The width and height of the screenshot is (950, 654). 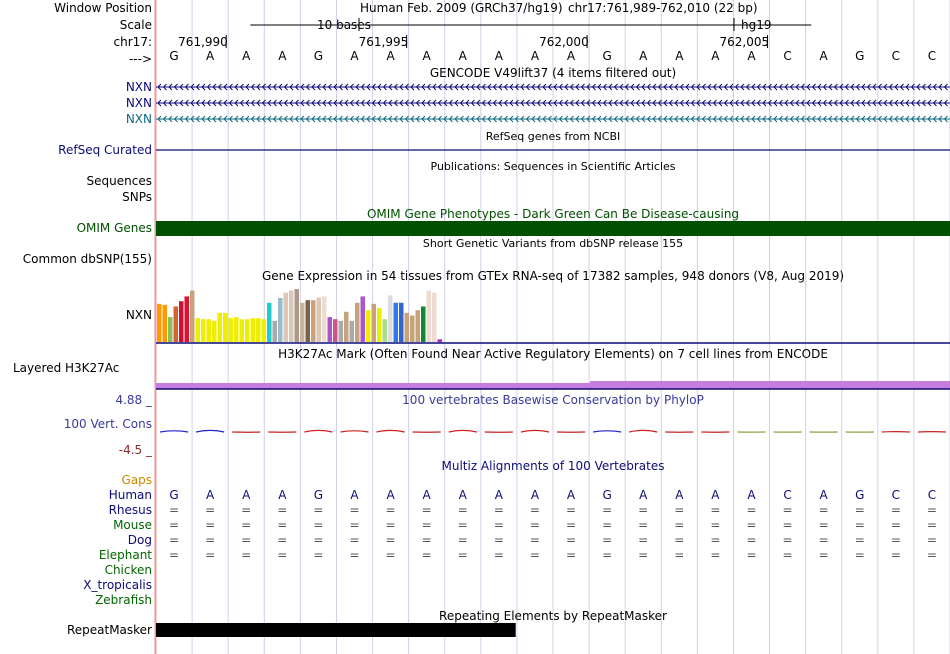 What do you see at coordinates (107, 424) in the screenshot?
I see `phylop-label: 100 Vert. Cons` at bounding box center [107, 424].